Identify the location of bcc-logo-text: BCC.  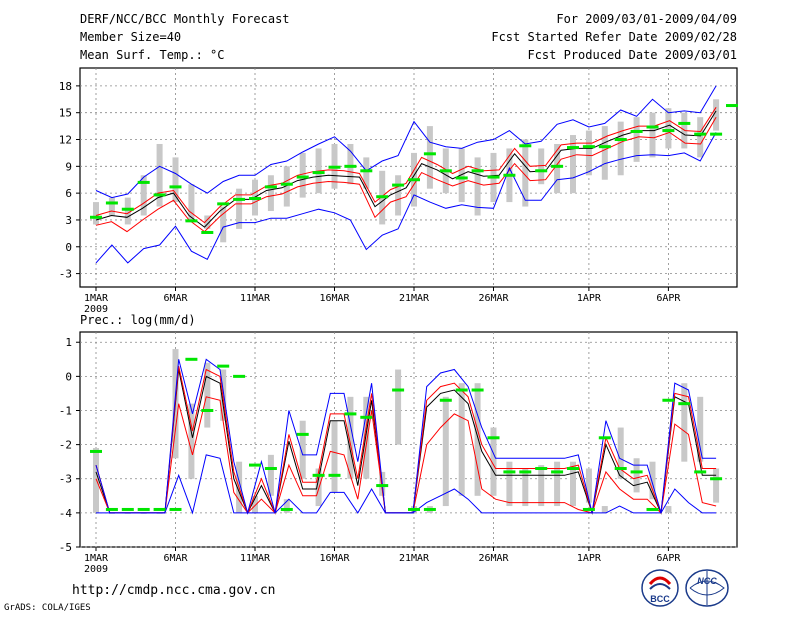
(660, 599).